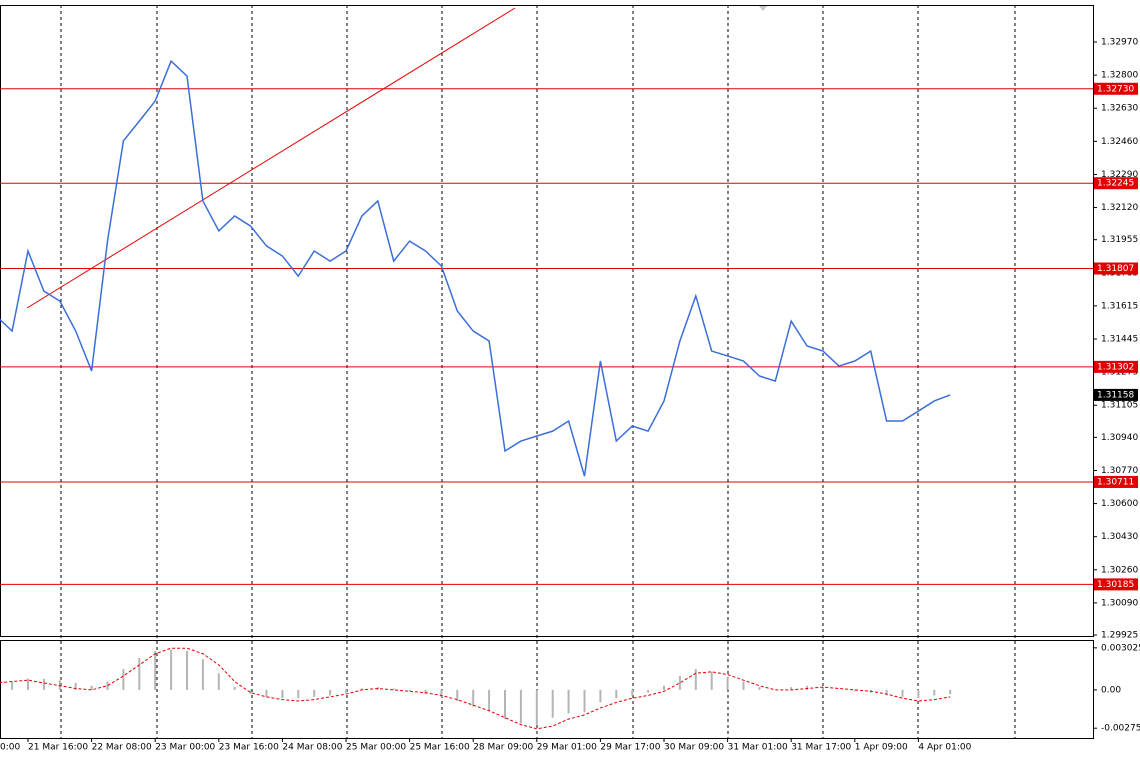  What do you see at coordinates (944, 748) in the screenshot?
I see `x-tick-label: 4 Apr 01:00` at bounding box center [944, 748].